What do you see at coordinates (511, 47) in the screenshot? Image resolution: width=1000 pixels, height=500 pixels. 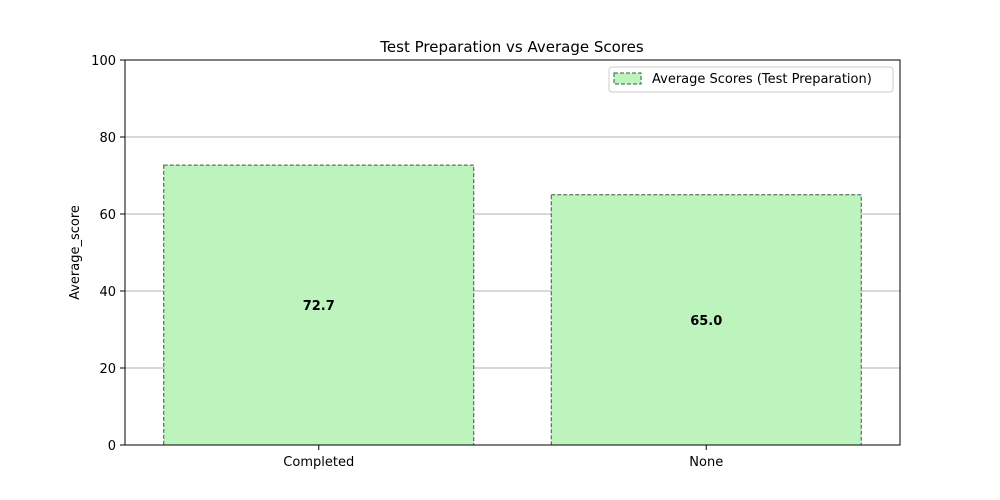 I see `chart-title: Test Preparation vs Average Scores` at bounding box center [511, 47].